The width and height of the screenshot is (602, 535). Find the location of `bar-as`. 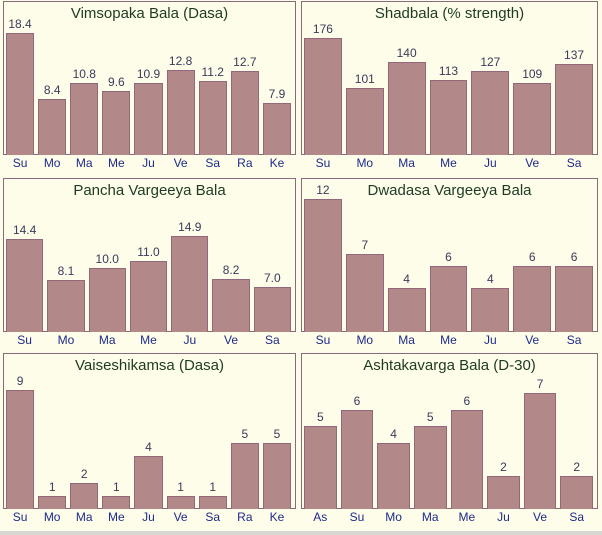

bar-as is located at coordinates (320, 467).